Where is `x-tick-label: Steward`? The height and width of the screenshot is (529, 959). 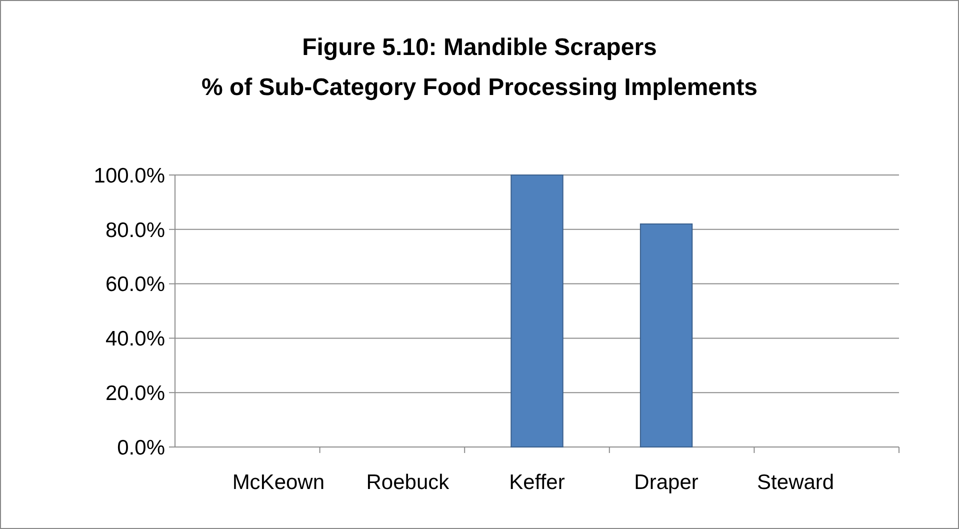 x-tick-label: Steward is located at coordinates (795, 482).